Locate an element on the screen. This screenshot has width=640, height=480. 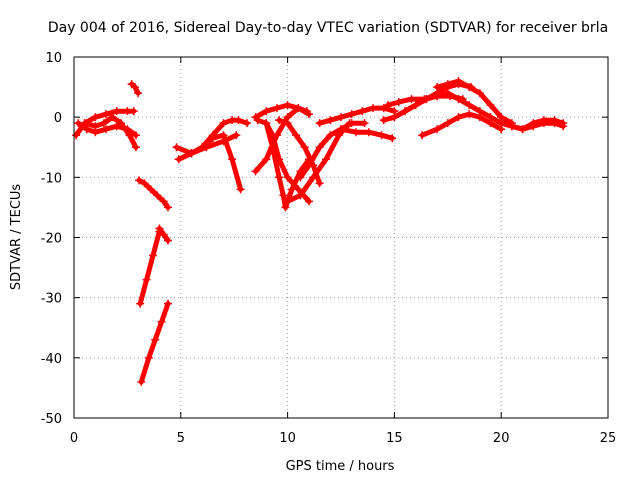
series-arc-03-markers is located at coordinates (110, 132).